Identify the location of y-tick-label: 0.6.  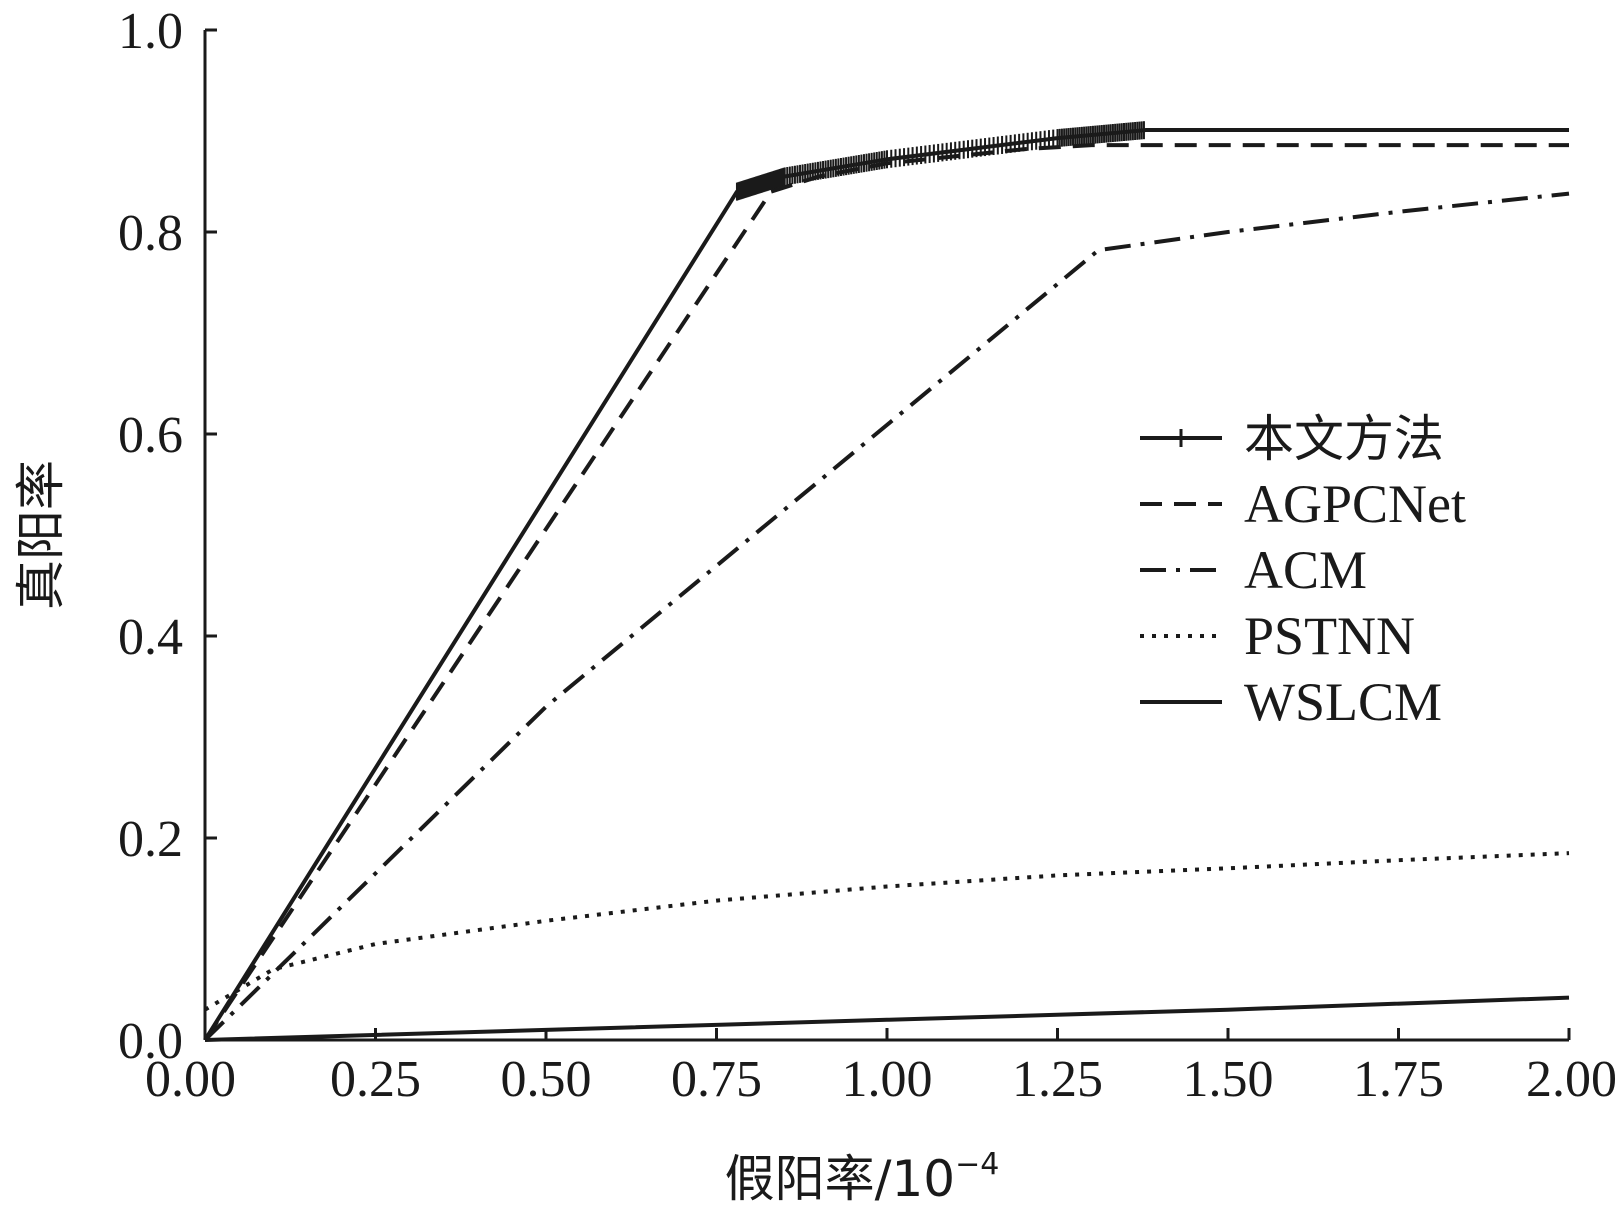
(150, 435).